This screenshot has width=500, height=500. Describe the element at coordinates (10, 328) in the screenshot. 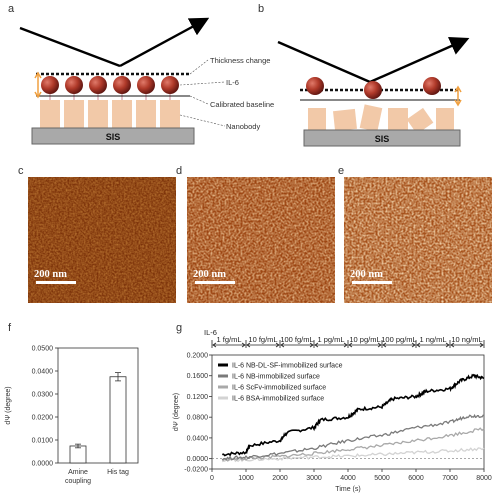

I see `panel-label-f: f` at that location.